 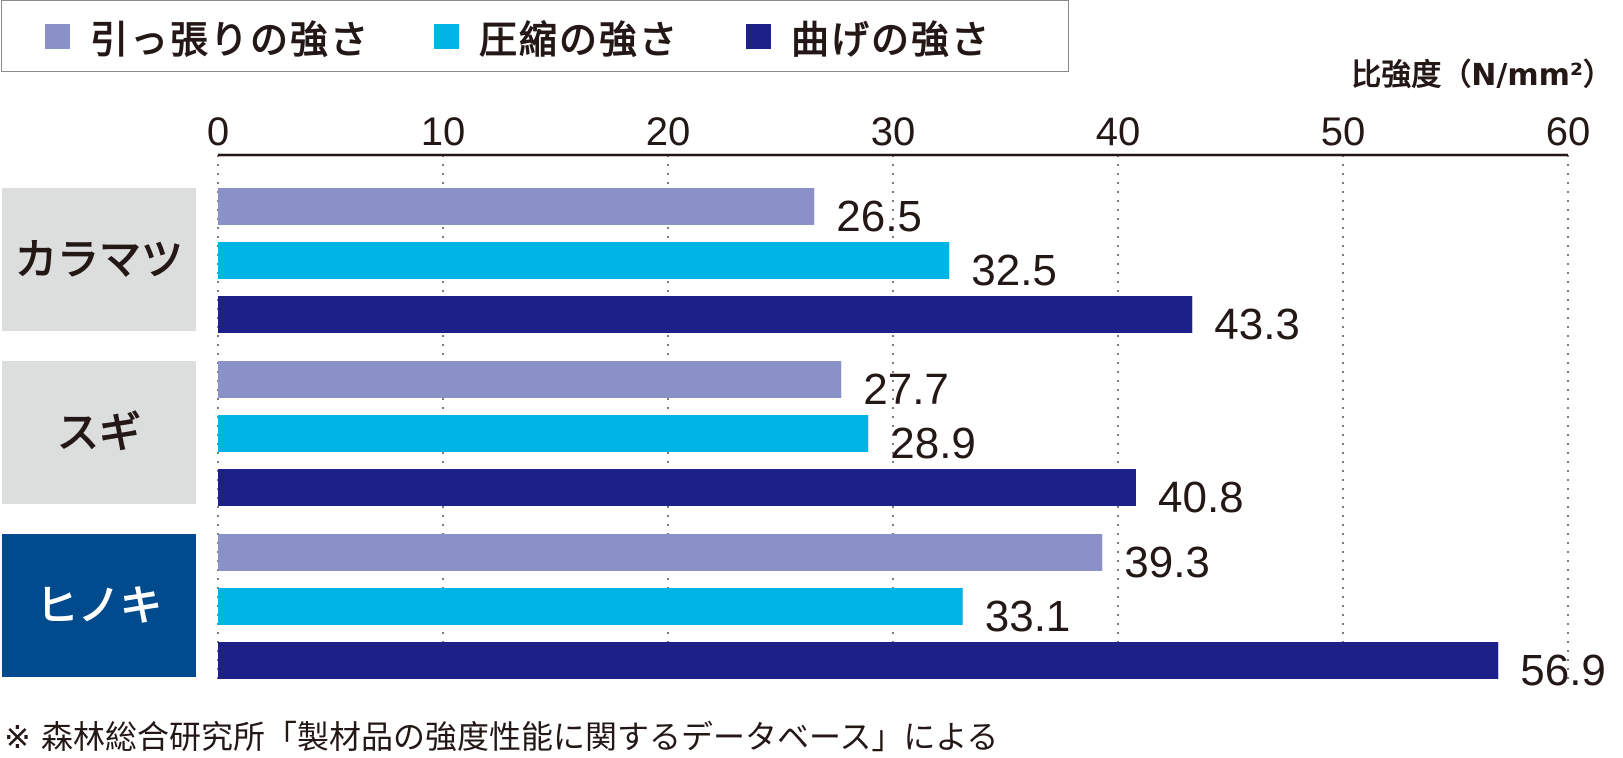 I want to click on tick-label-60: 60, so click(x=1568, y=132).